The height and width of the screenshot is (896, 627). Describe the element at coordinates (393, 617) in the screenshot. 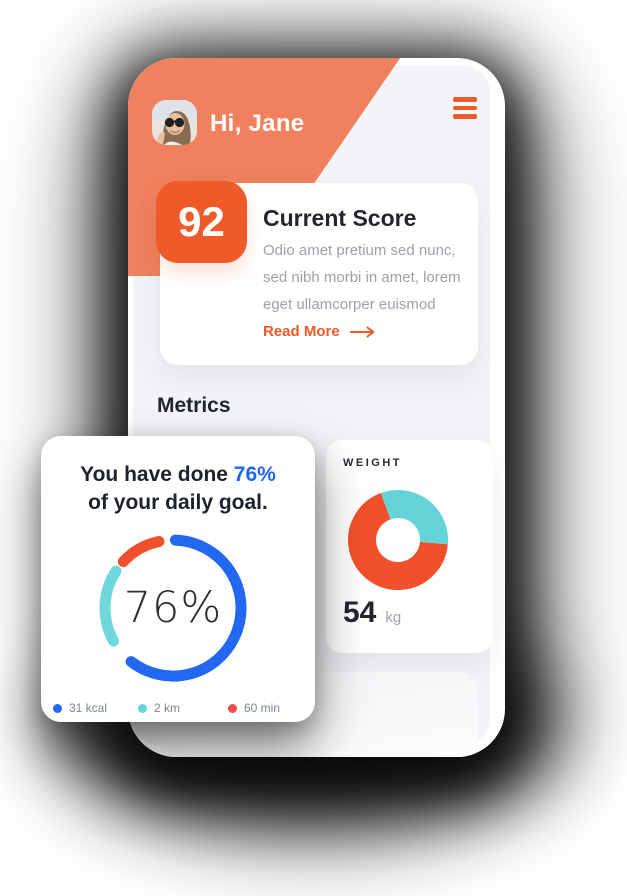

I see `weight-unit: kg` at that location.